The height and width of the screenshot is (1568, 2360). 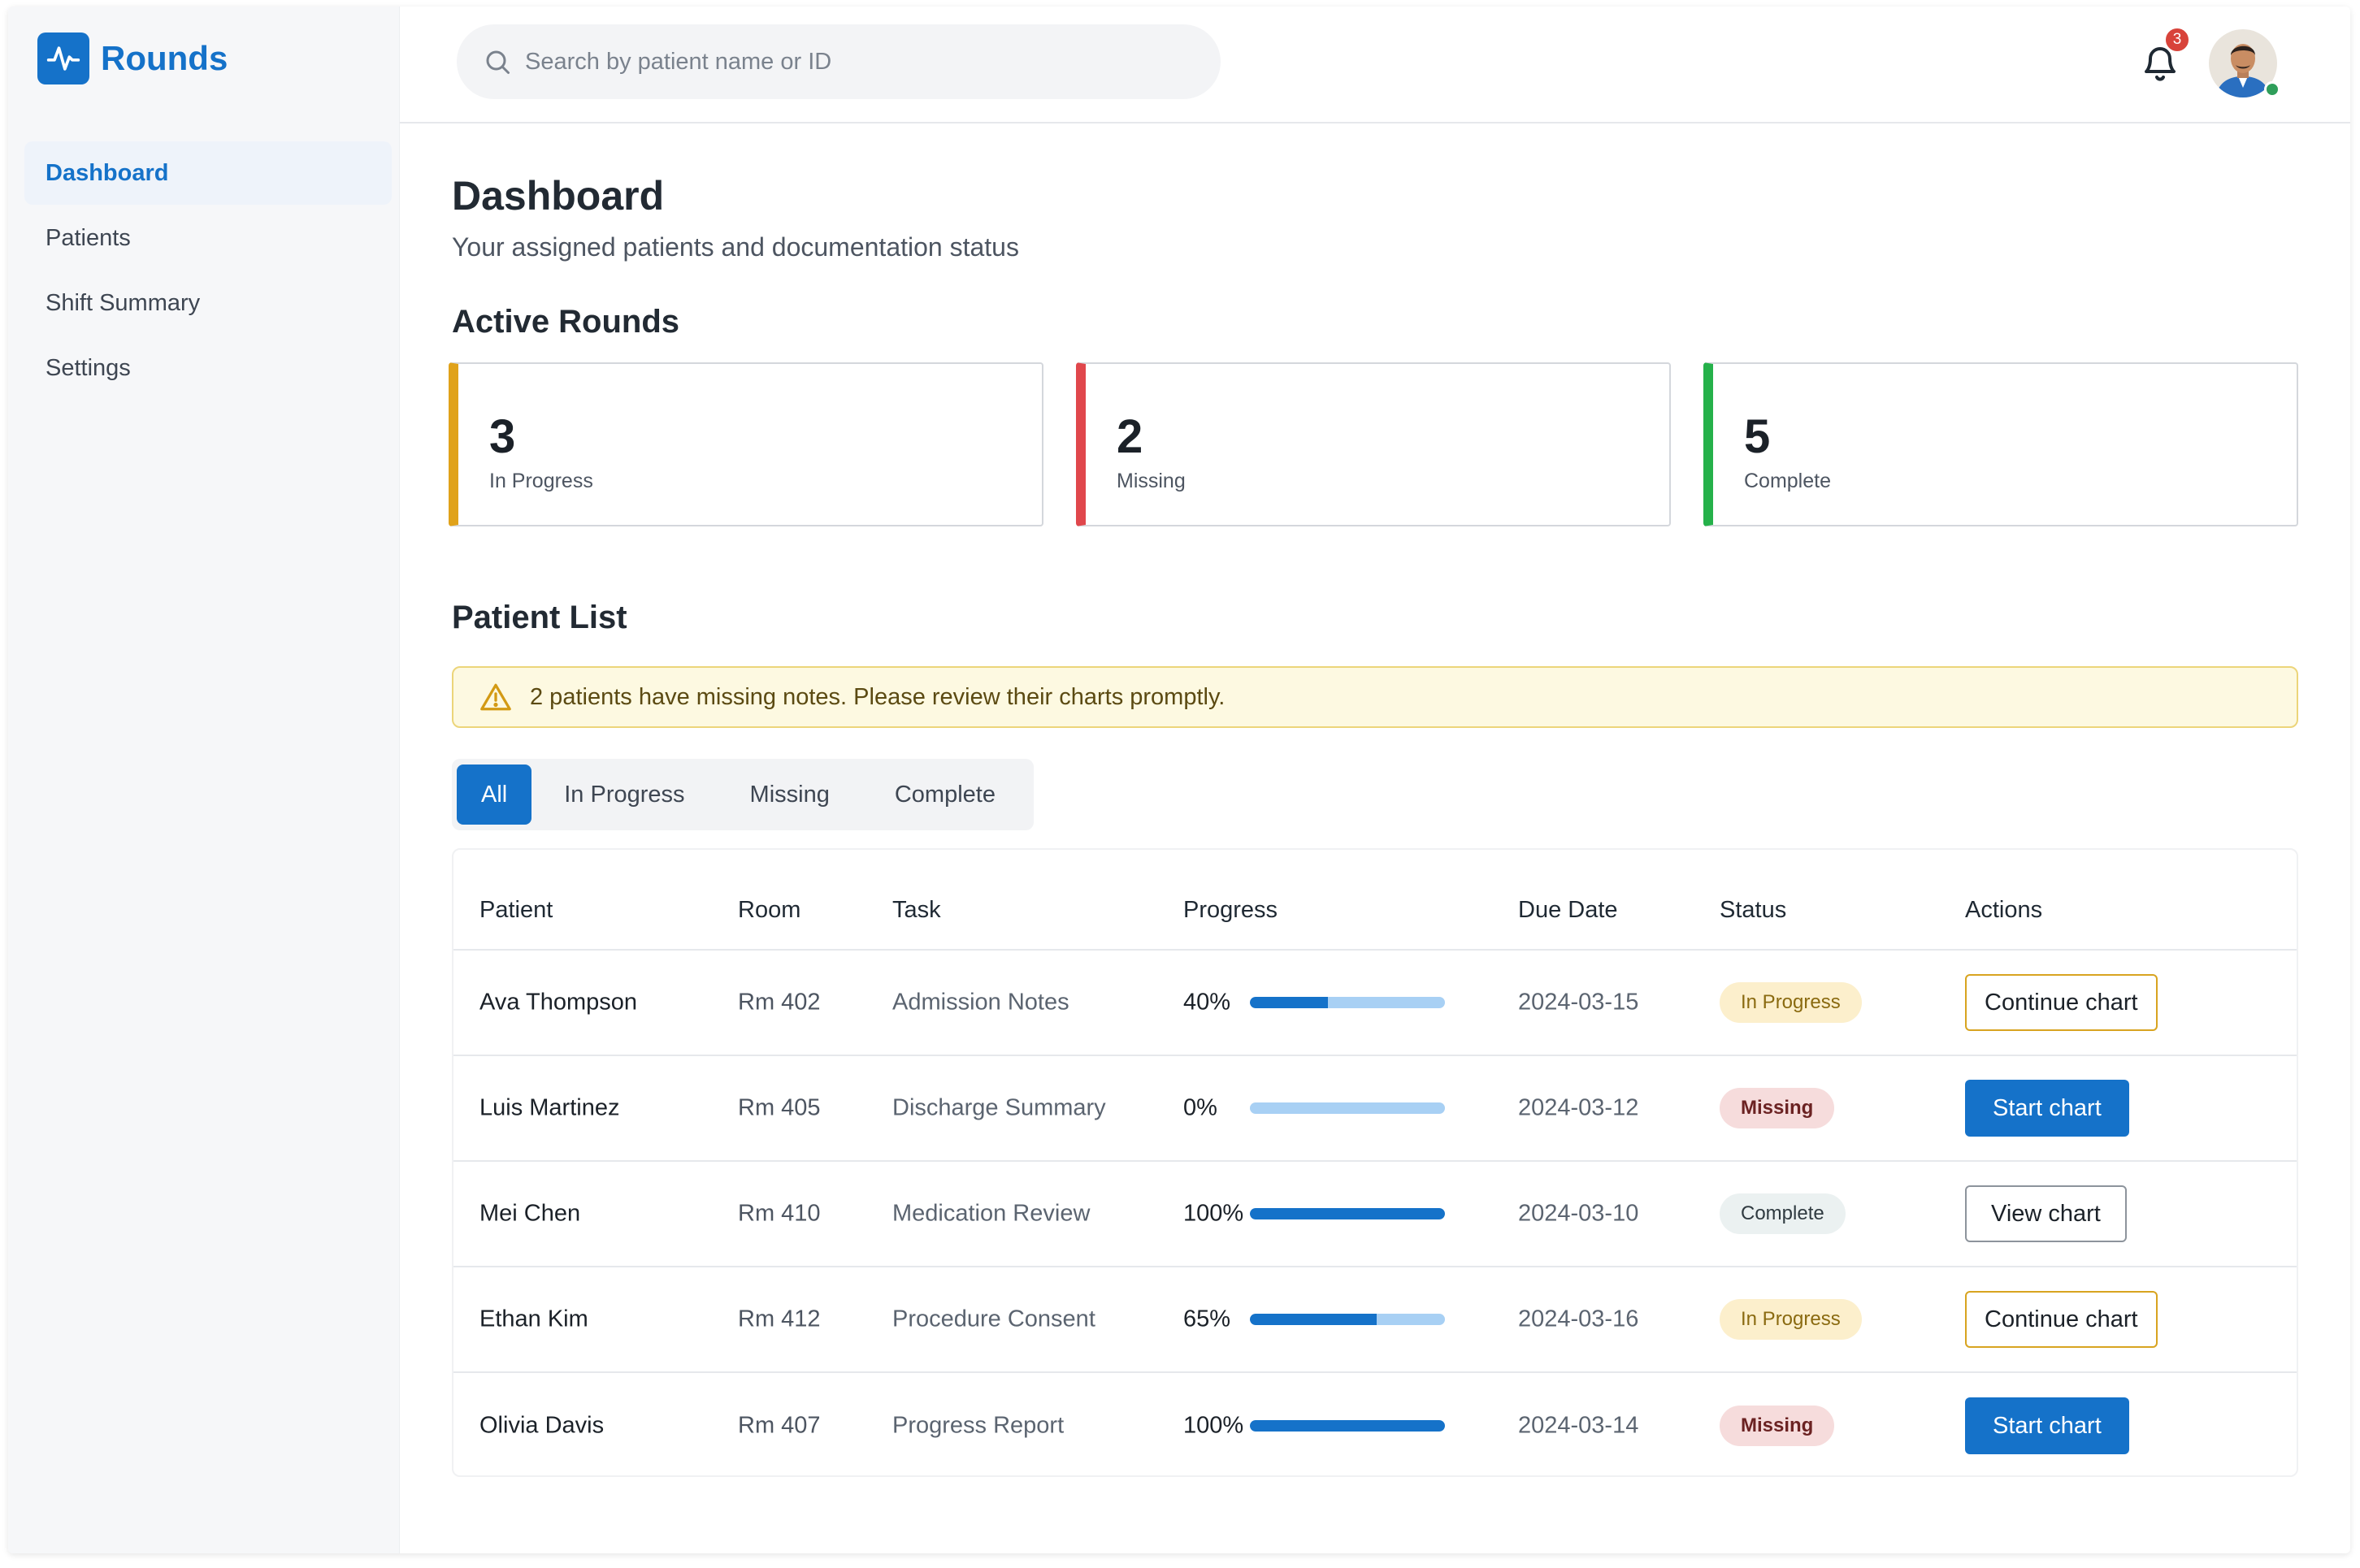 I want to click on card-label: In Progress, so click(x=541, y=481).